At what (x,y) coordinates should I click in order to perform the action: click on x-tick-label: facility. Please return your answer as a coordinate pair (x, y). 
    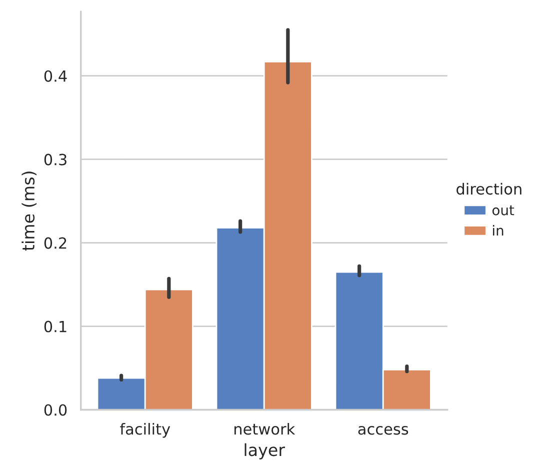
    Looking at the image, I should click on (145, 430).